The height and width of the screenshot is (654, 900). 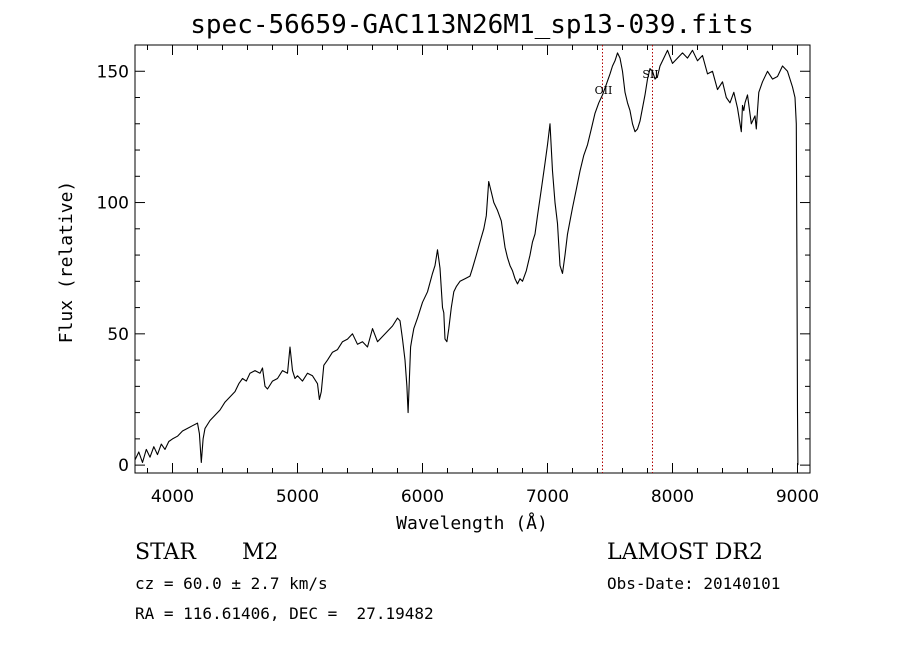 I want to click on x-axis-label: Wavelength (Å), so click(x=472, y=523).